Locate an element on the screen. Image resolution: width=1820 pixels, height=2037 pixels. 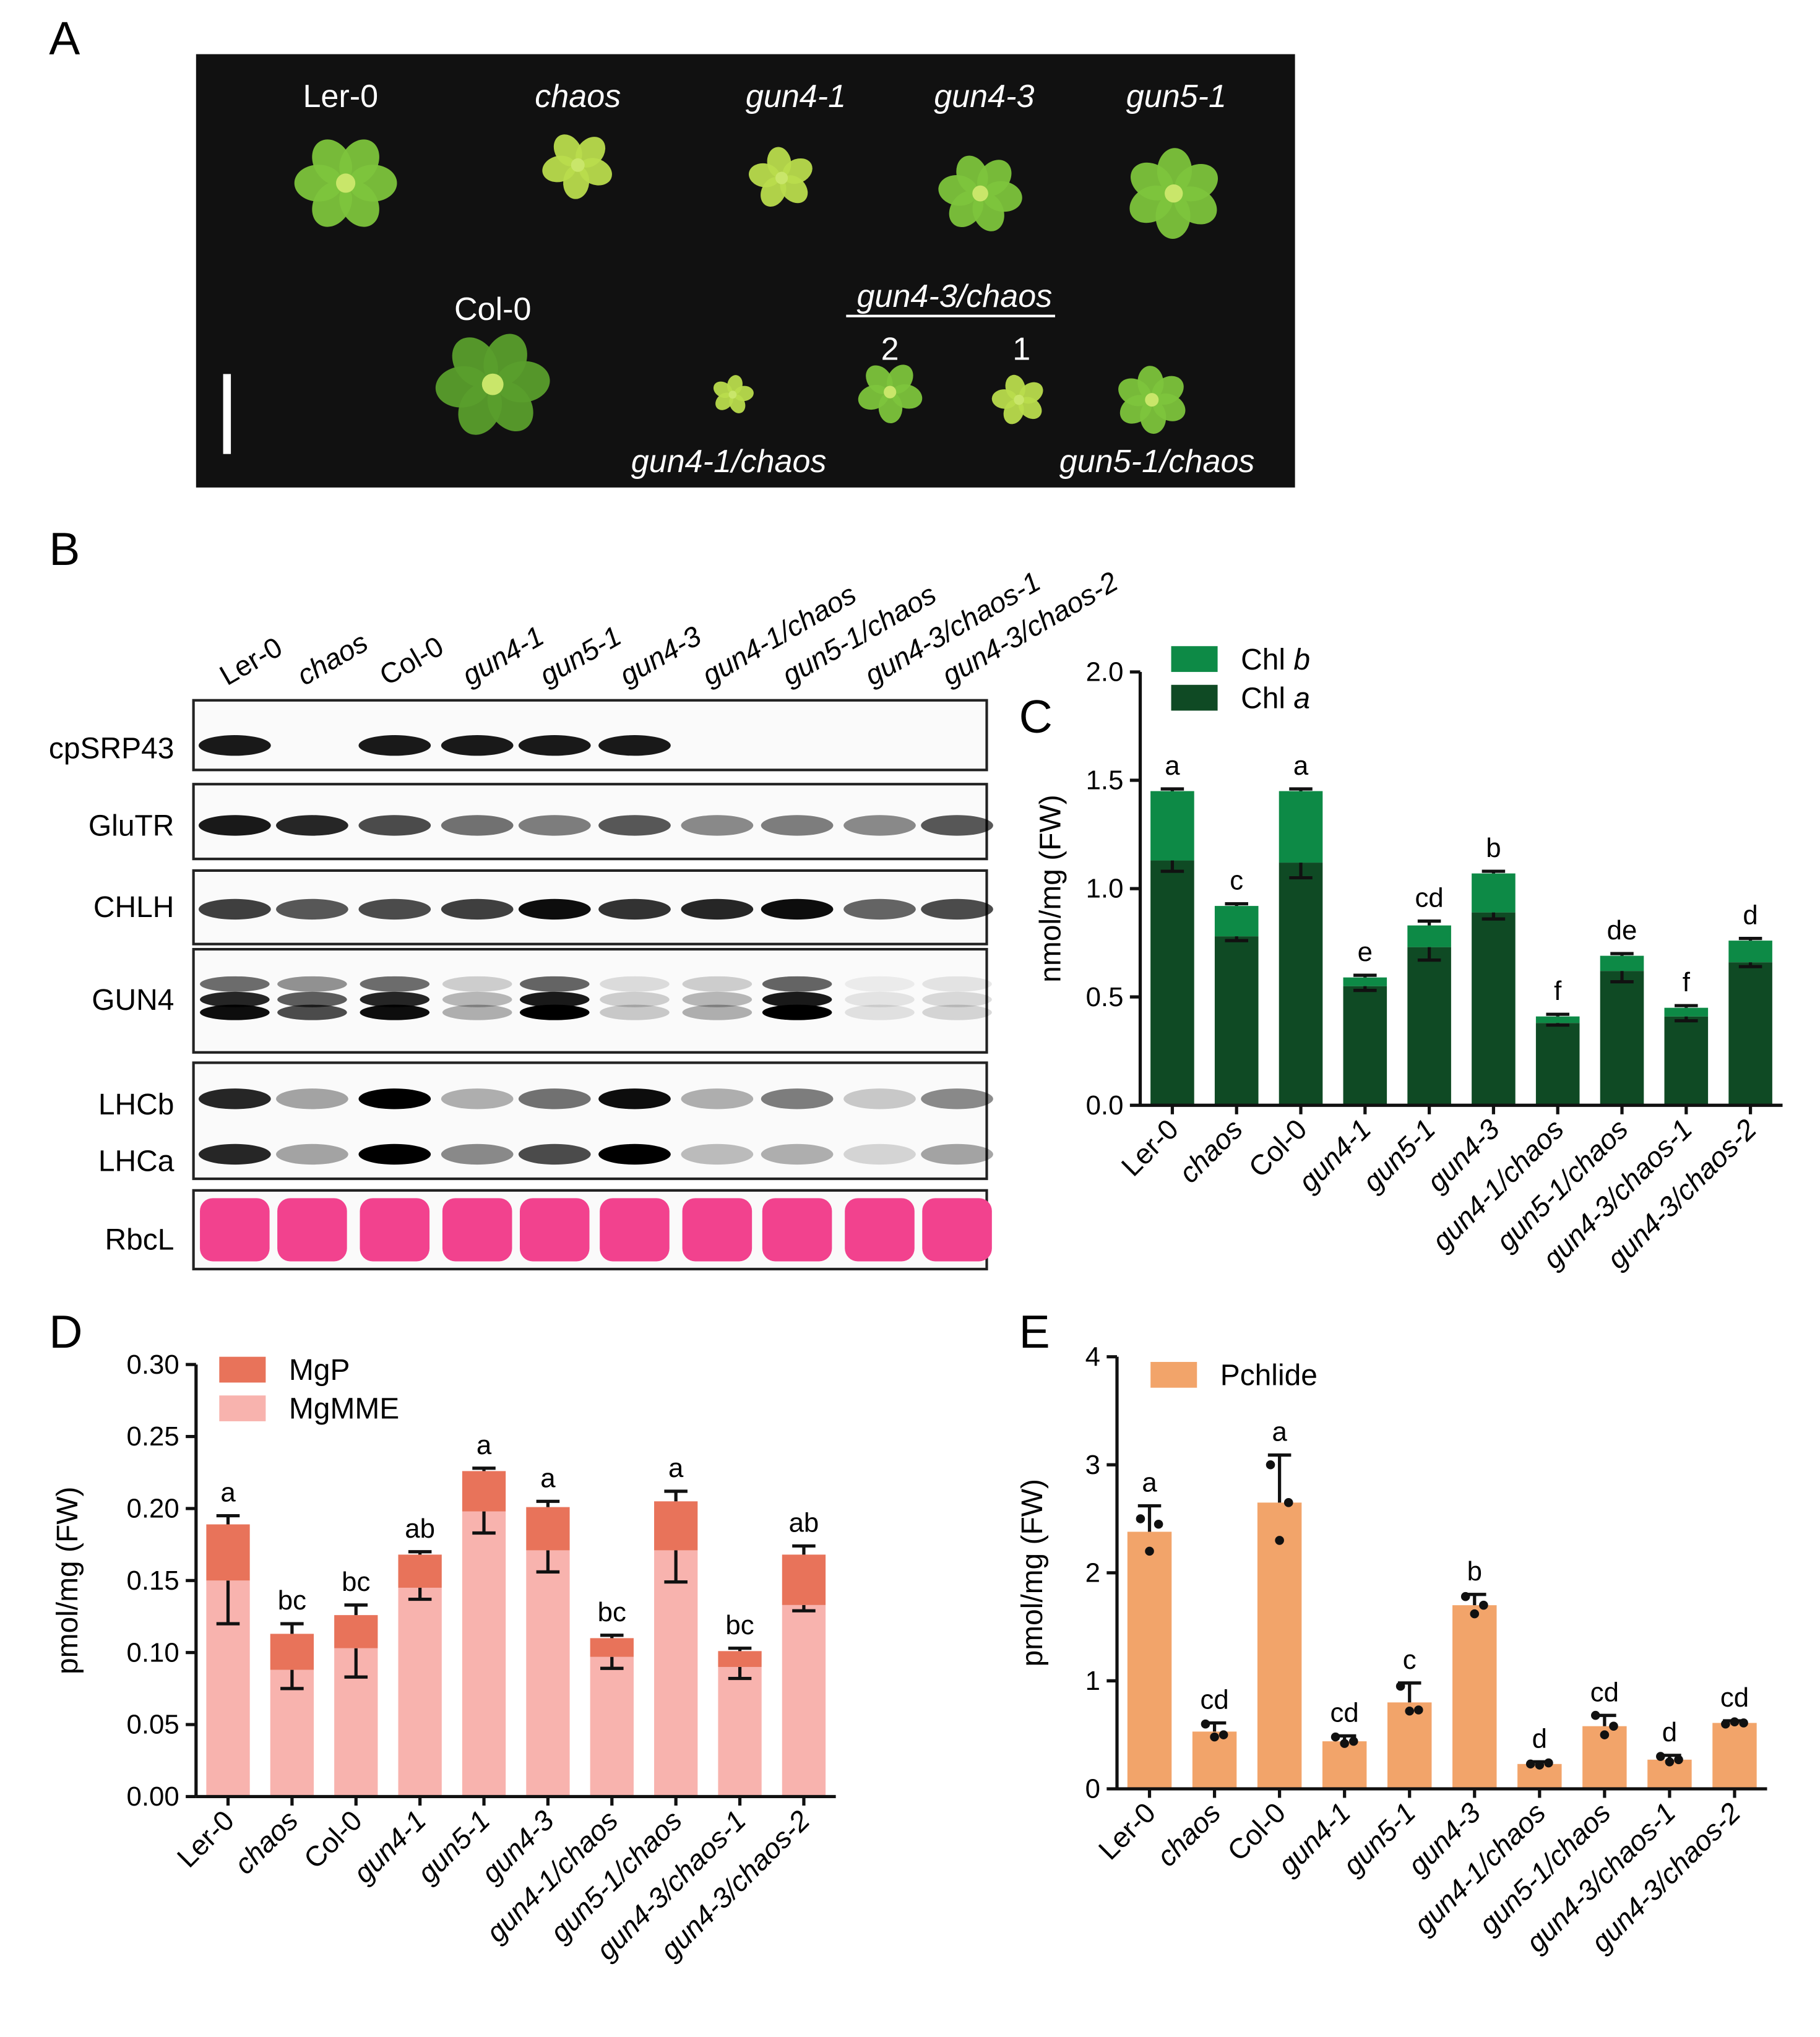
photo-label-gun4-3: gun4-3 is located at coordinates (984, 97).